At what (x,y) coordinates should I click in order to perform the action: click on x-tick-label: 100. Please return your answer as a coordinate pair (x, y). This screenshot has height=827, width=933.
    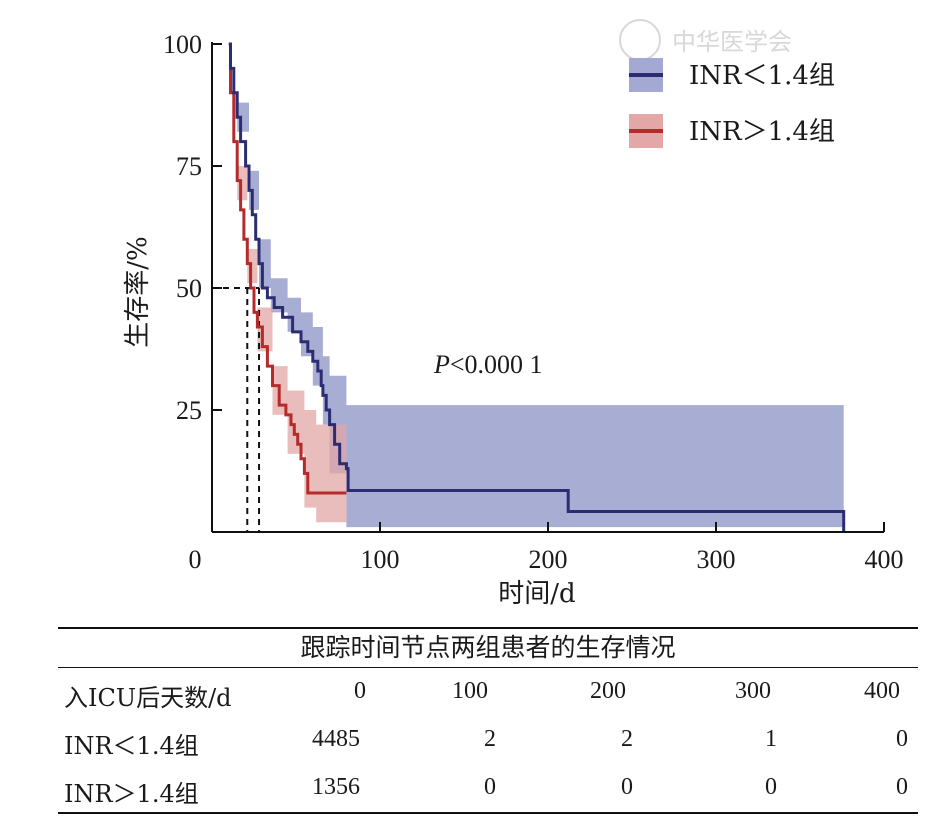
    Looking at the image, I should click on (380, 559).